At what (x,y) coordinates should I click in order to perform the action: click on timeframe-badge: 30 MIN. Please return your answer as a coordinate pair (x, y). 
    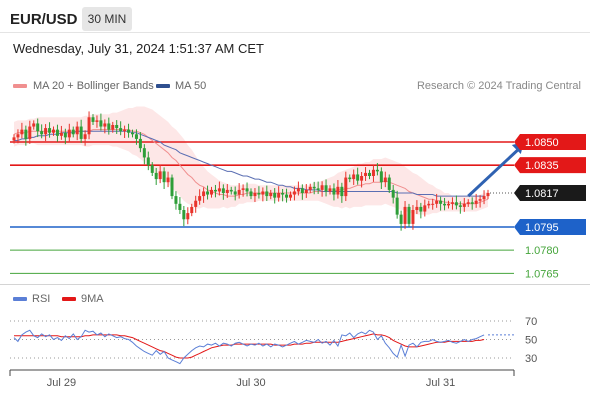
    Looking at the image, I should click on (107, 19).